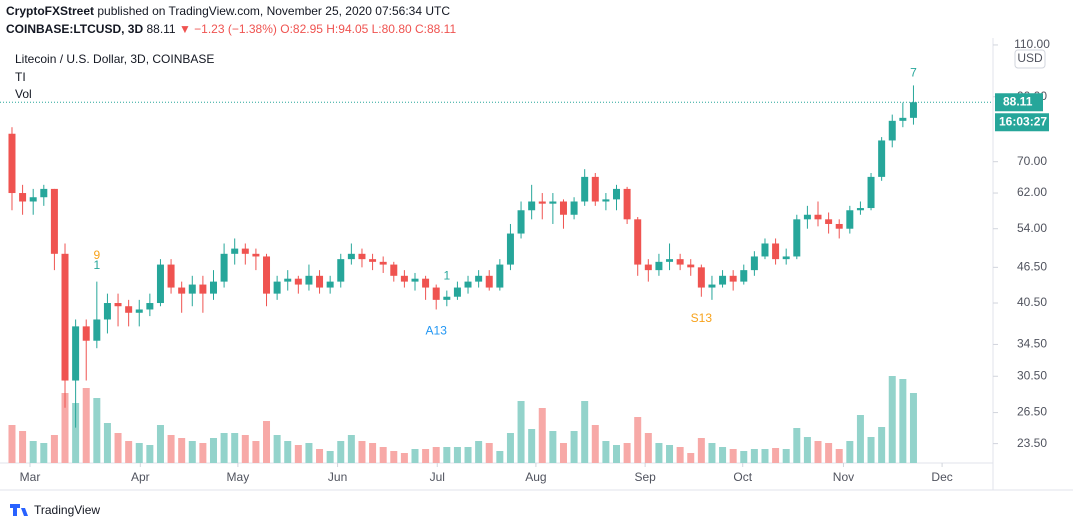  What do you see at coordinates (67, 510) in the screenshot?
I see `brand-name: TradingView` at bounding box center [67, 510].